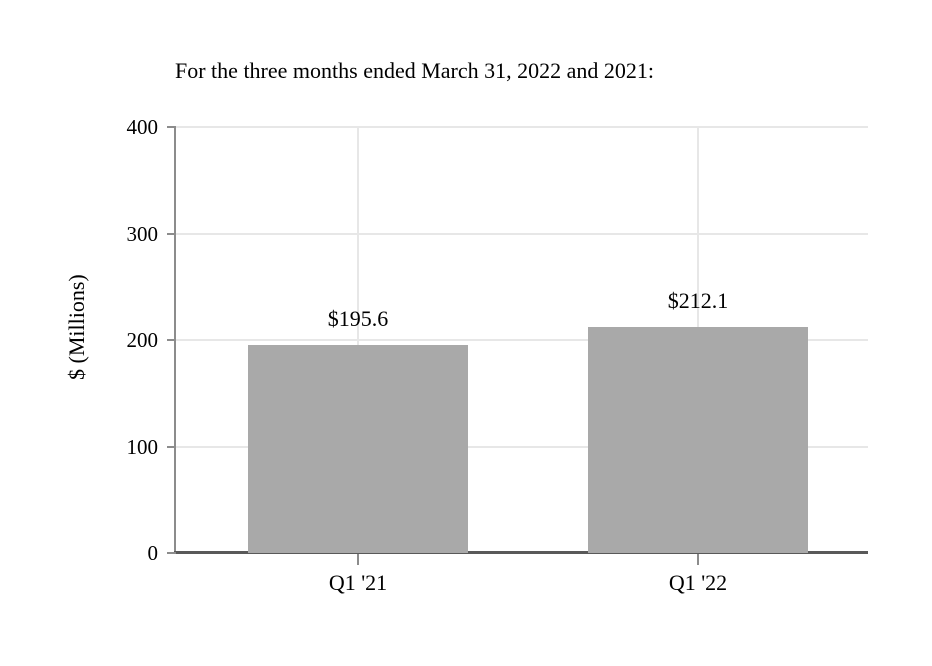 This screenshot has height=666, width=932. I want to click on y-tick-label-300: 300, so click(142, 234).